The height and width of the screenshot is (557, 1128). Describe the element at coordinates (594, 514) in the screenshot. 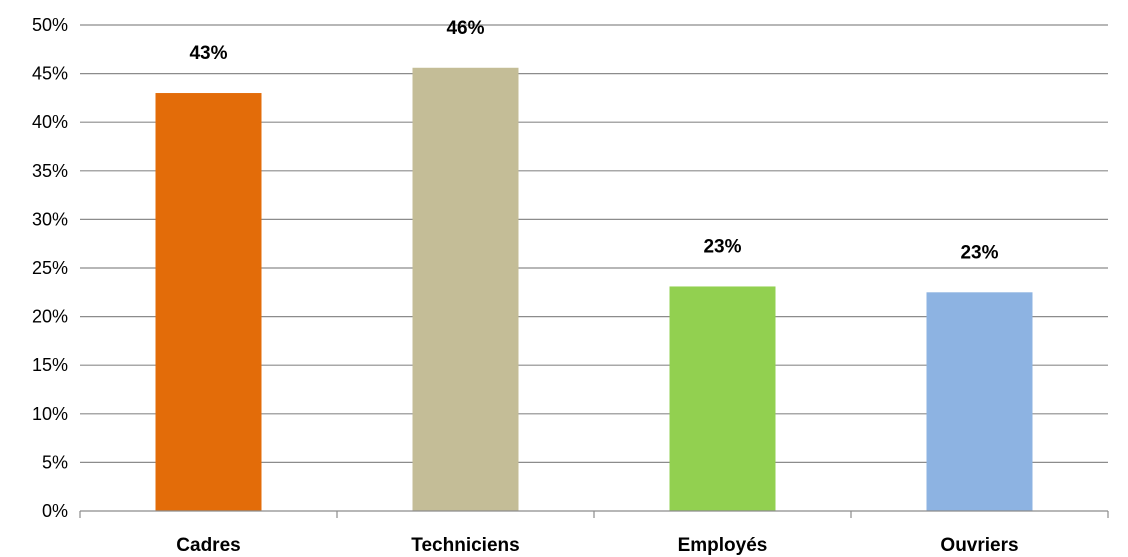

I see `x-axis` at that location.